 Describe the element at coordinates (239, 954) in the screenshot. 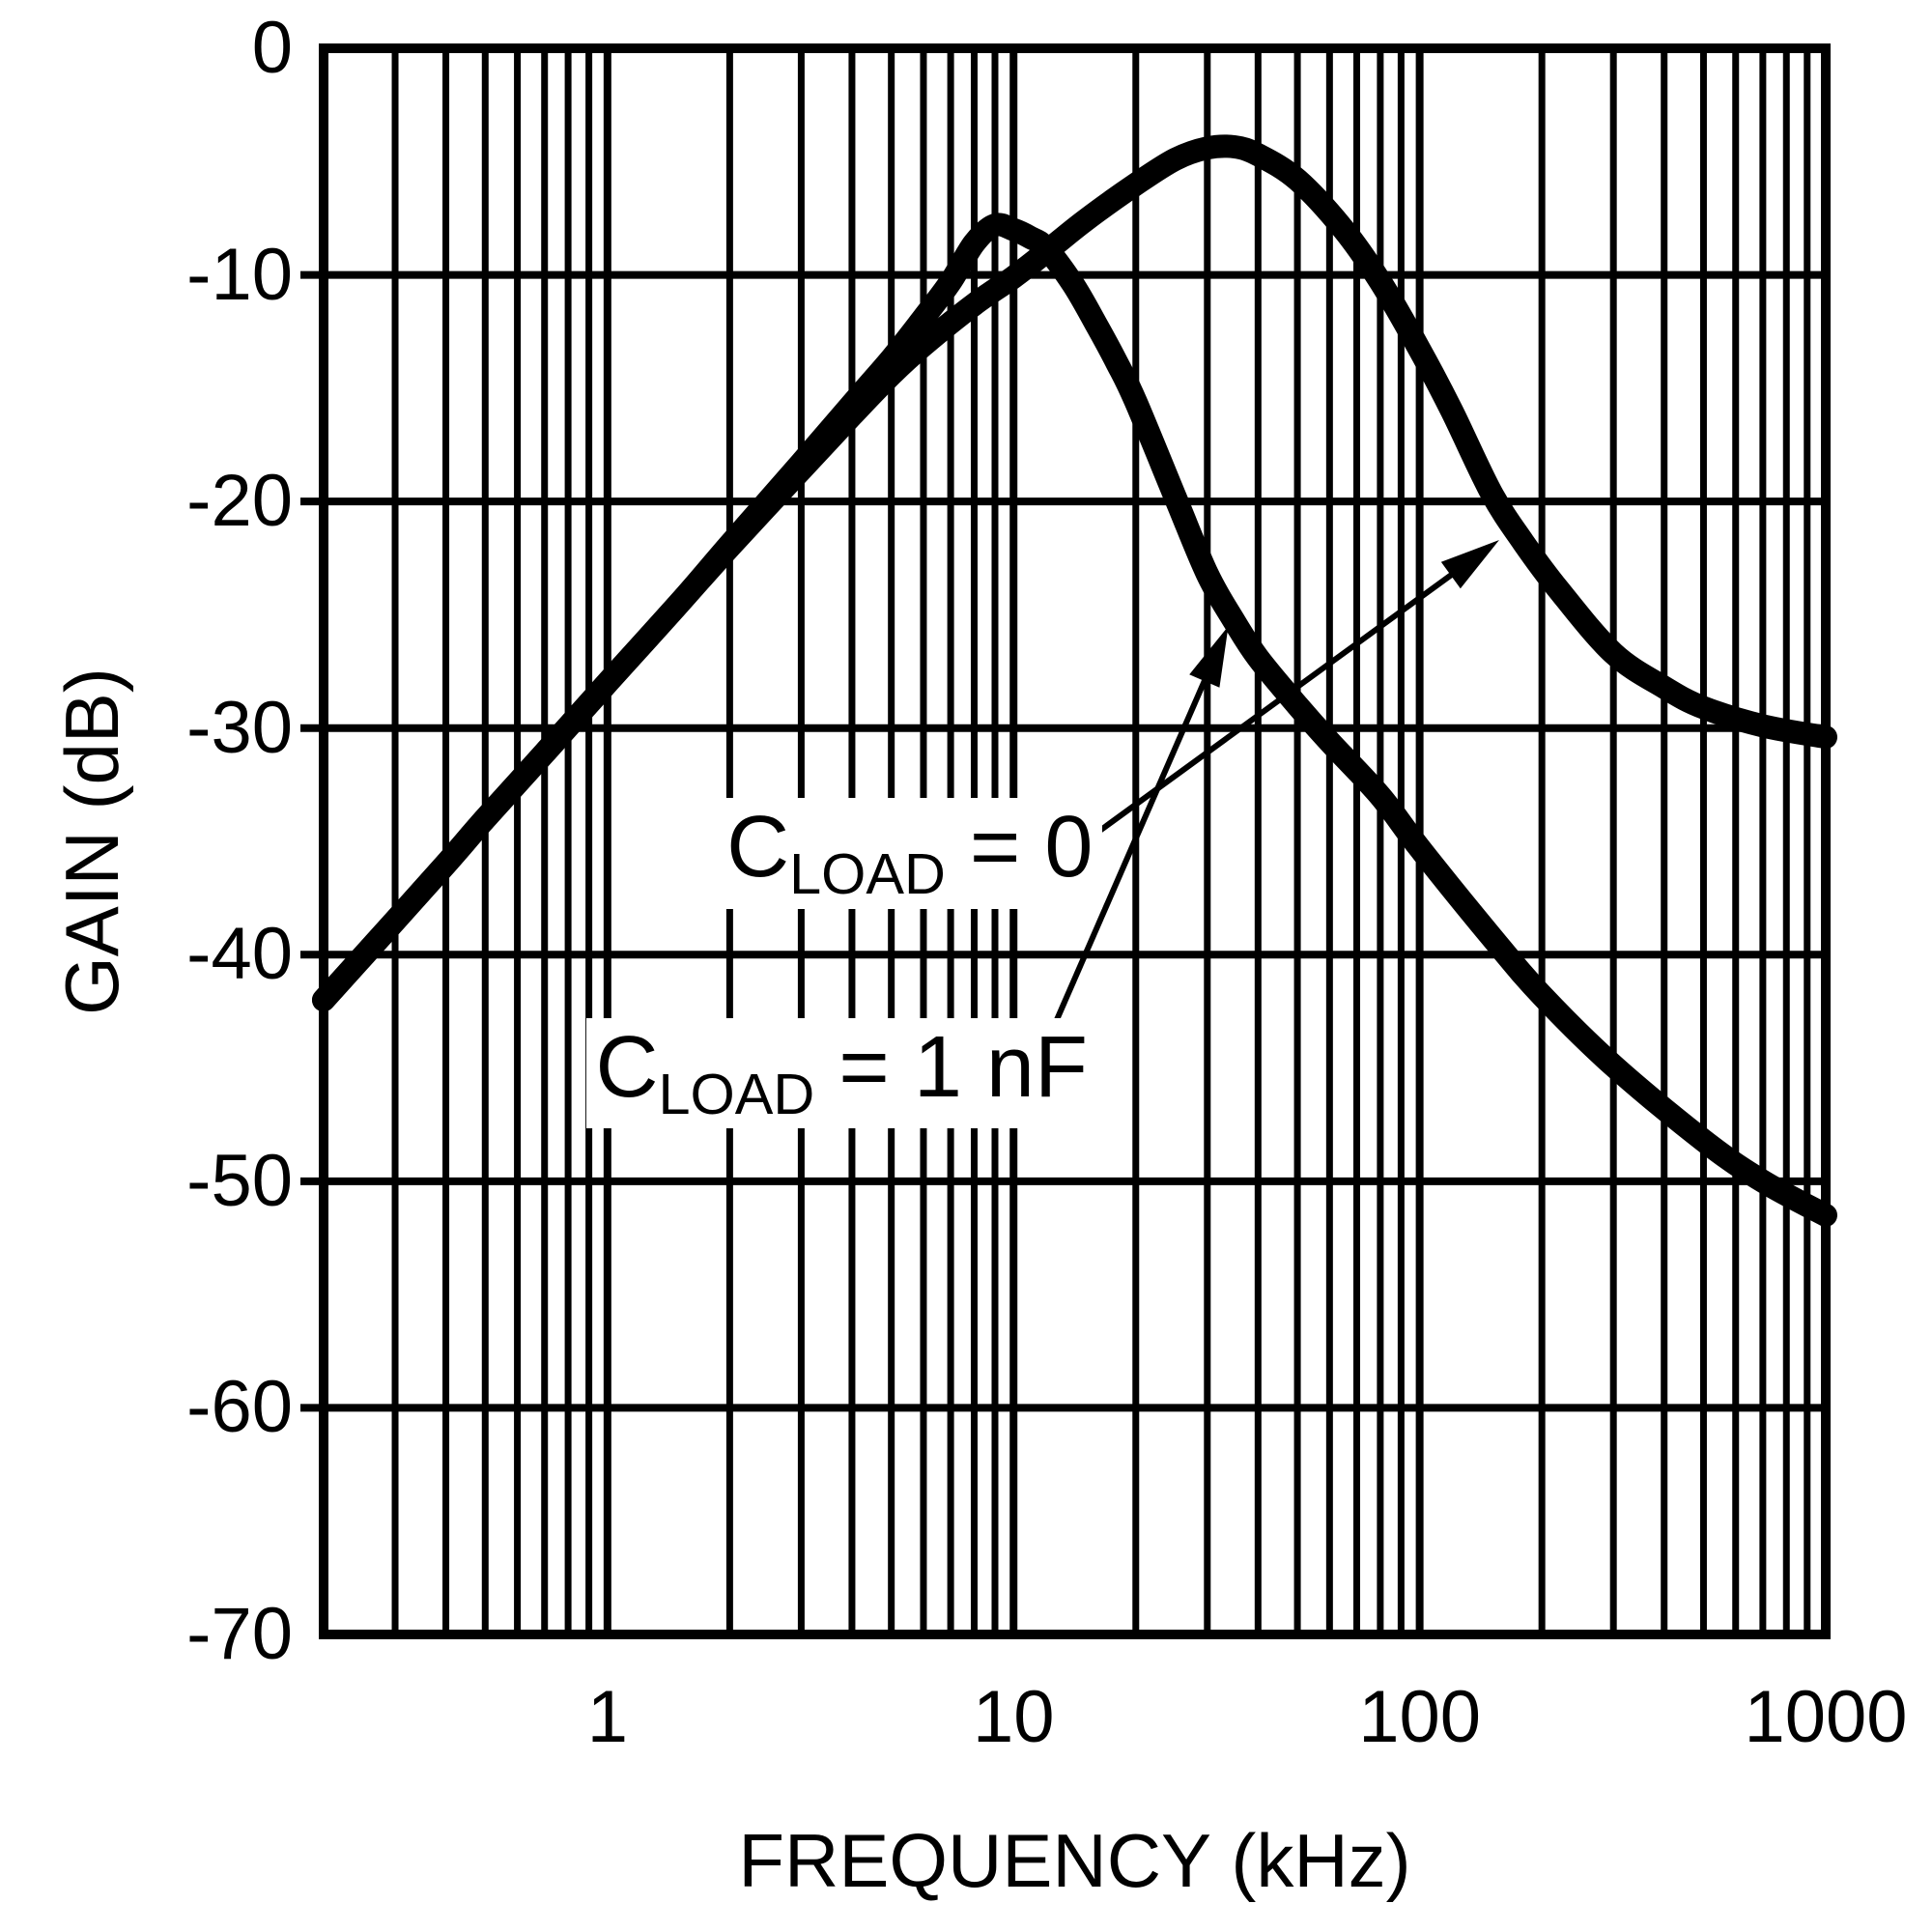

I see `y-tick-label: -40` at that location.